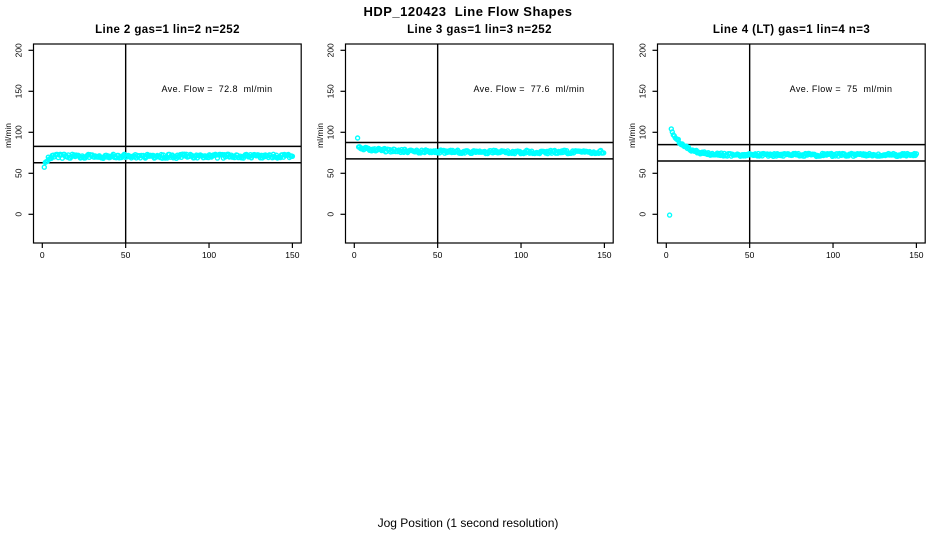 This screenshot has width=936, height=540. I want to click on panel-2: 0 50 100 150 0 50 100 150 200 ml/min, so click(464, 151).